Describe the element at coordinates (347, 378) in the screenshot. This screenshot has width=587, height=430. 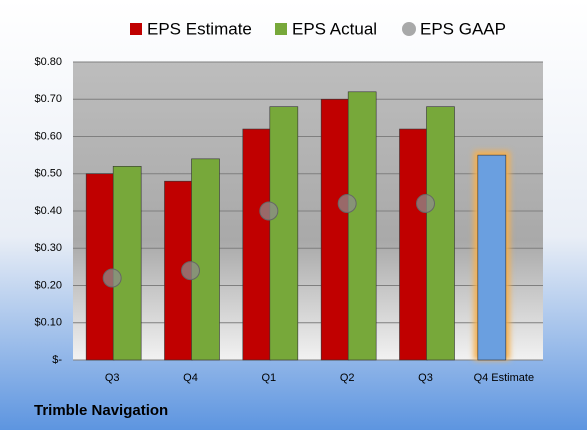
I see `x-tick-label: Q2` at that location.